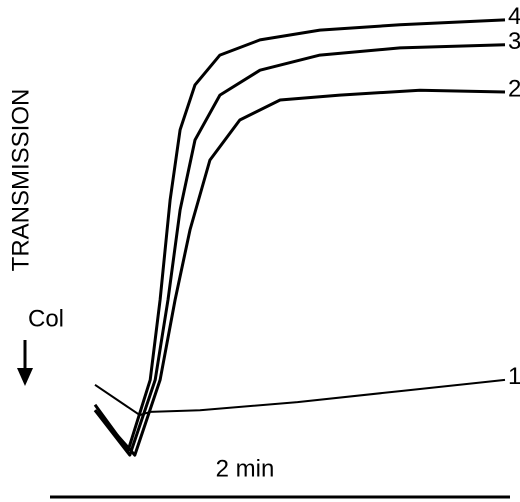 The width and height of the screenshot is (520, 502). I want to click on trace, so click(300, 397).